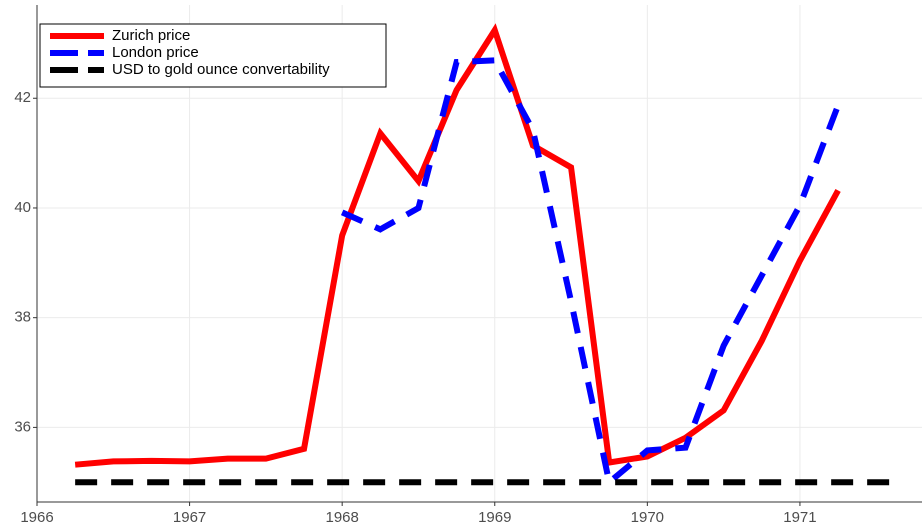  What do you see at coordinates (494, 517) in the screenshot?
I see `x-tick-label: 1969` at bounding box center [494, 517].